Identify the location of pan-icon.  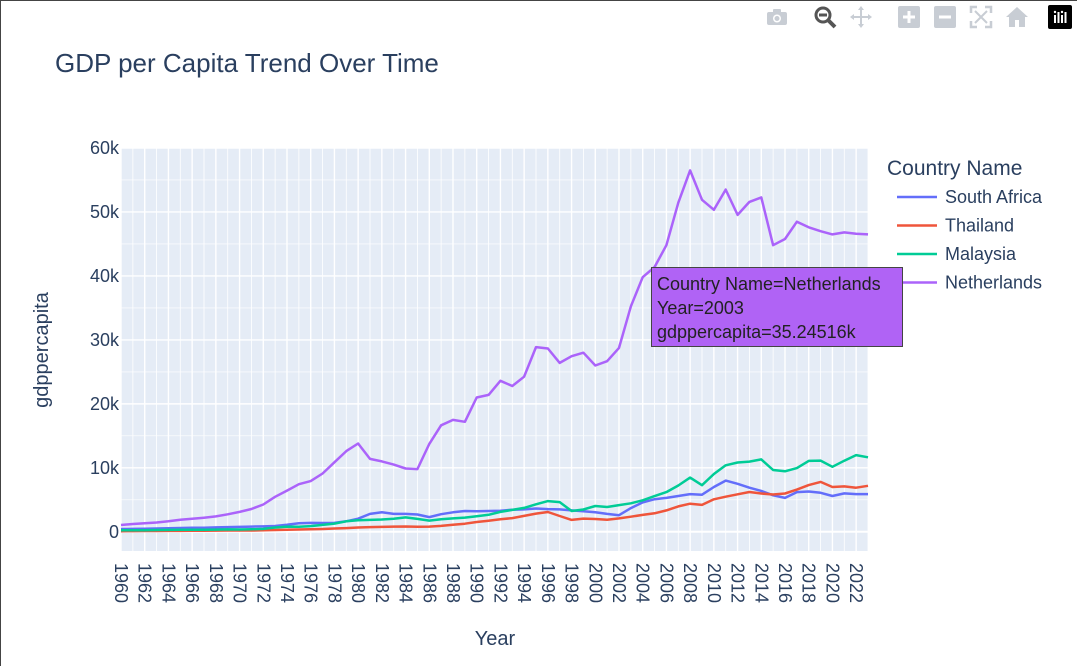
(861, 17).